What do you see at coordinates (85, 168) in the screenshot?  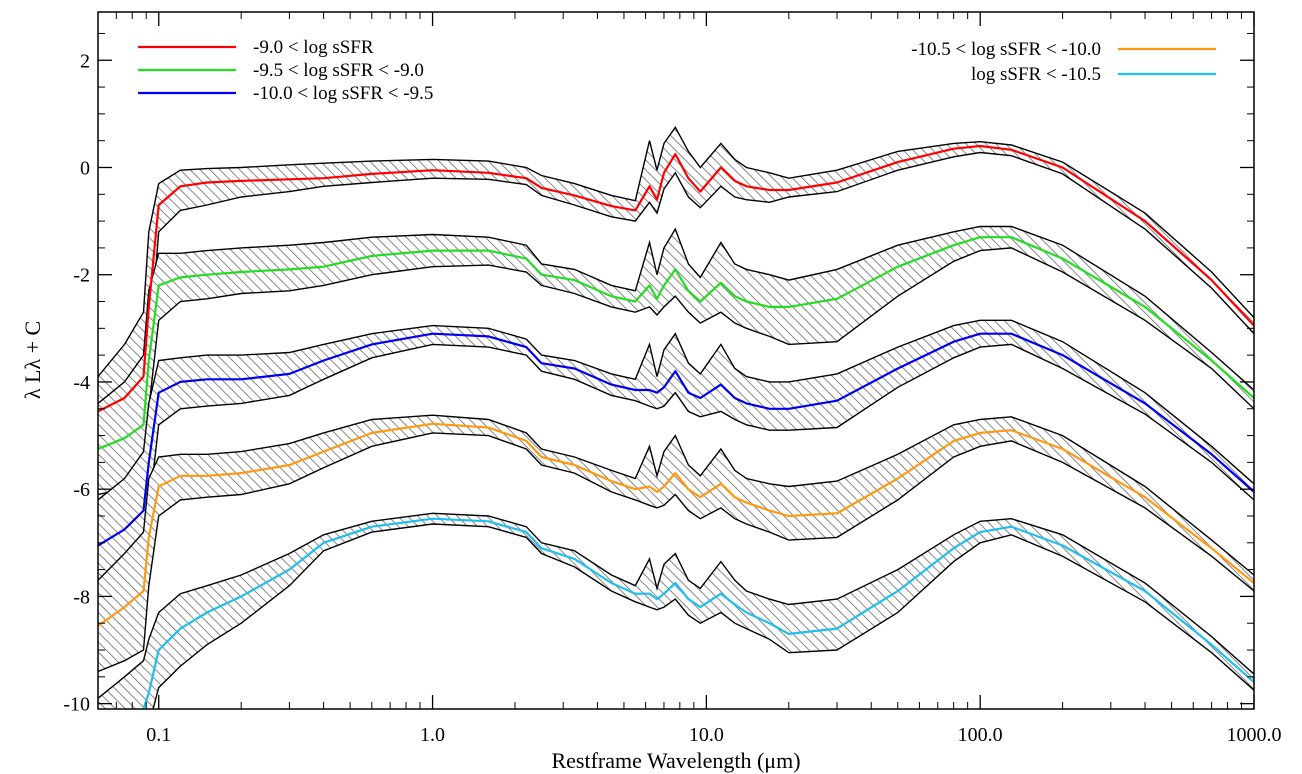 I see `y-tick-label: 0` at bounding box center [85, 168].